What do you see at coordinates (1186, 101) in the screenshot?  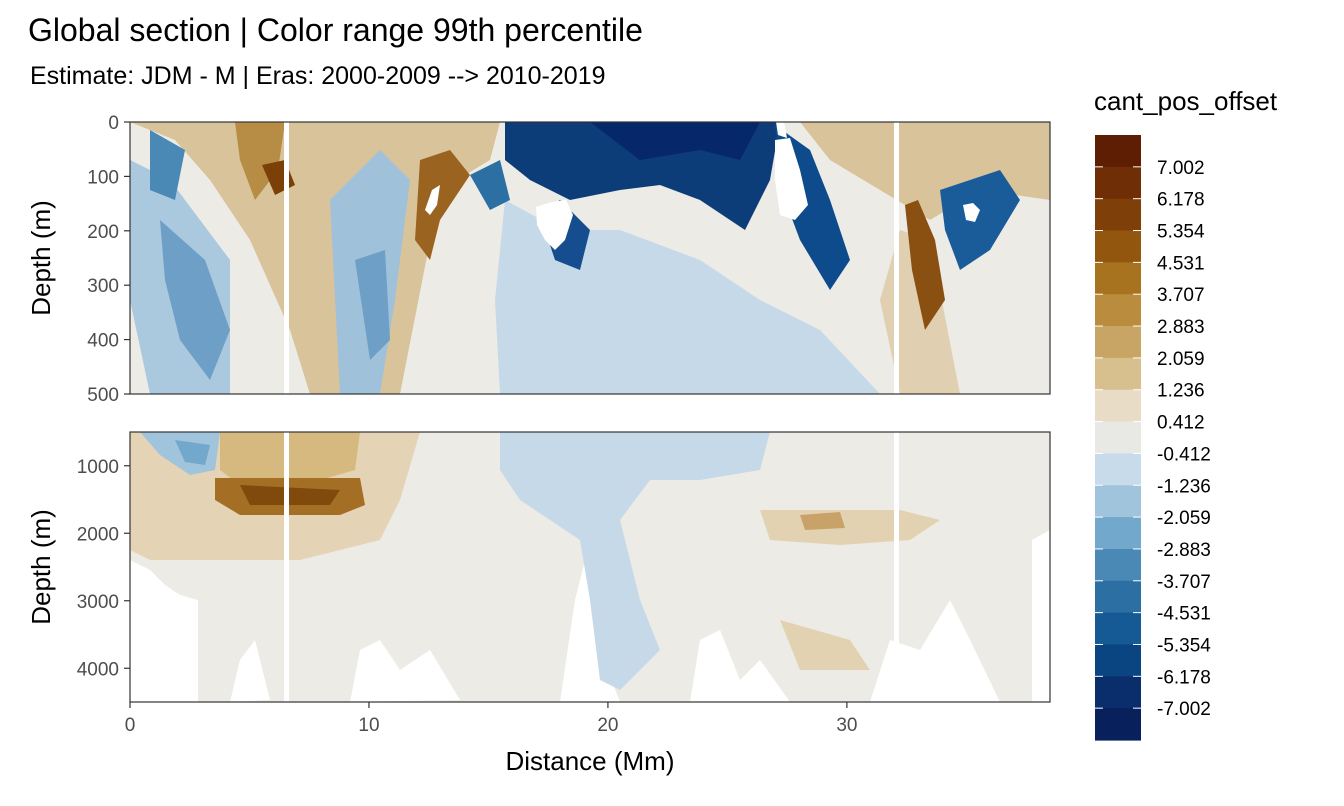 I see `legend-title: cant_pos_offset` at bounding box center [1186, 101].